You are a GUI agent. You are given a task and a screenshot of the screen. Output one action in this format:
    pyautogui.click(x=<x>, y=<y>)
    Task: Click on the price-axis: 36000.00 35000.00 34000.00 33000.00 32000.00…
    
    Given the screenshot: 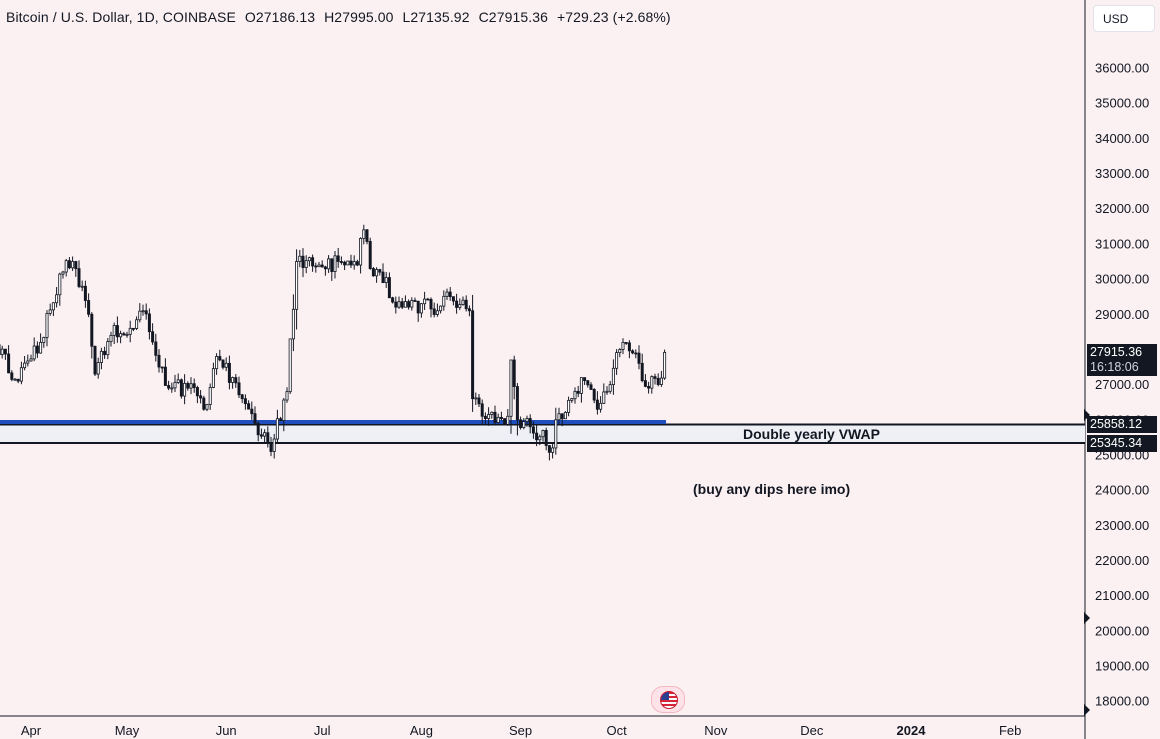 What is the action you would take?
    pyautogui.click(x=1122, y=385)
    